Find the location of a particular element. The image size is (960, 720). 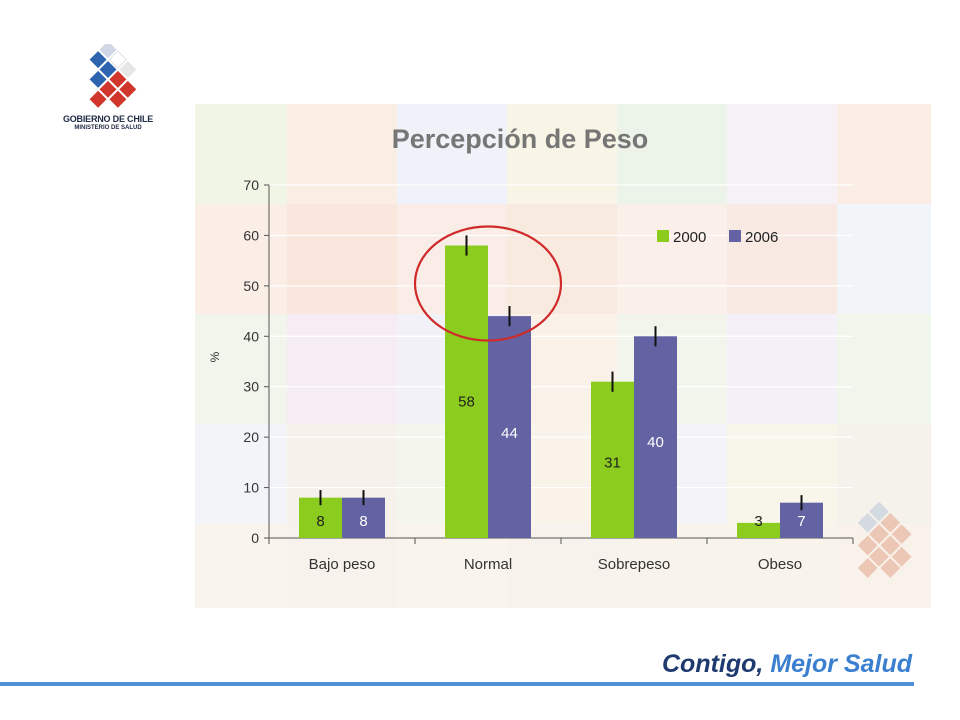

chart-title: Percepción de Peso is located at coordinates (520, 139).